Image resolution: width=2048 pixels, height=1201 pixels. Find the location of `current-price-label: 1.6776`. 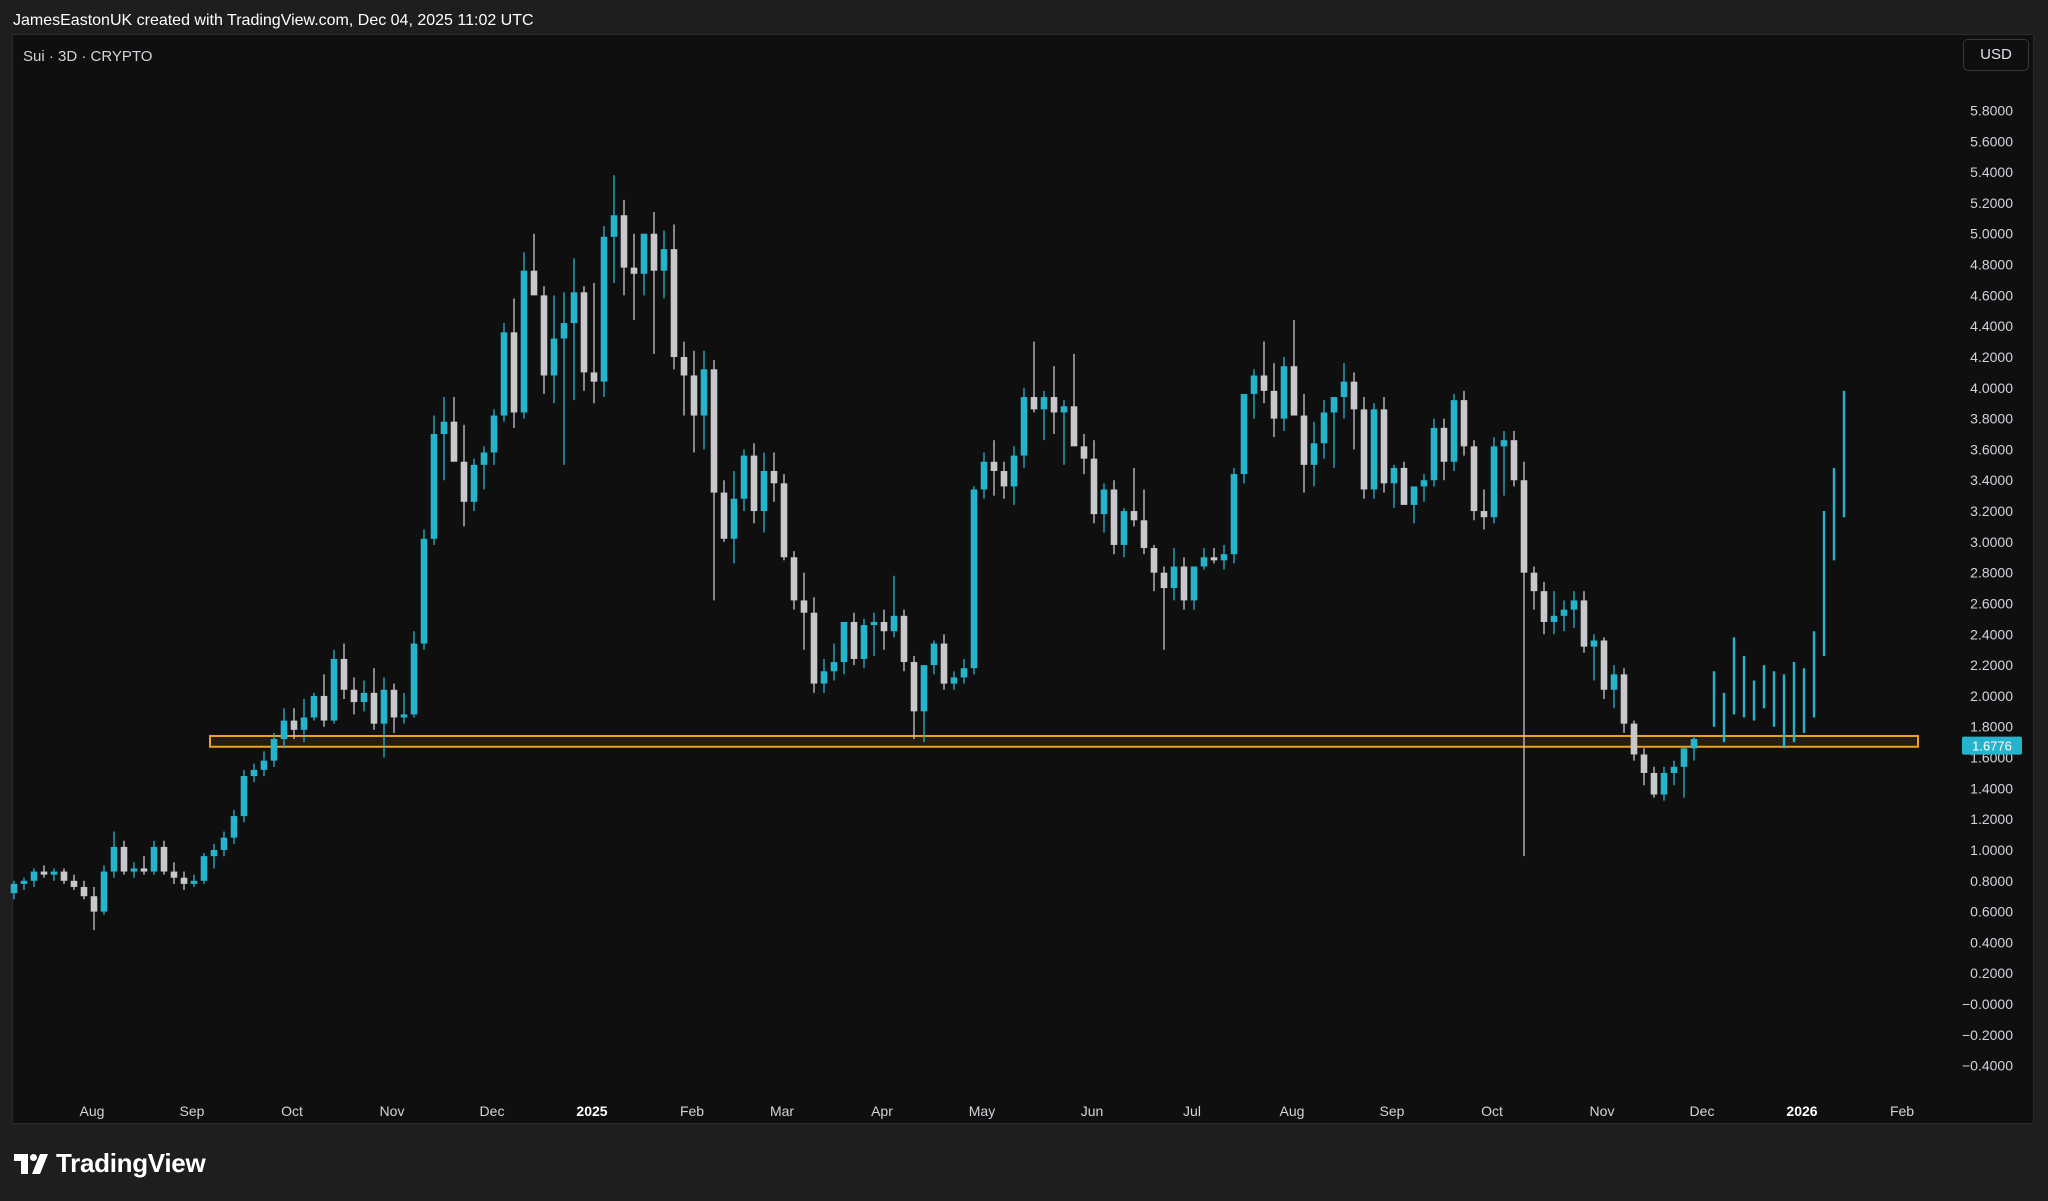

current-price-label: 1.6776 is located at coordinates (1992, 746).